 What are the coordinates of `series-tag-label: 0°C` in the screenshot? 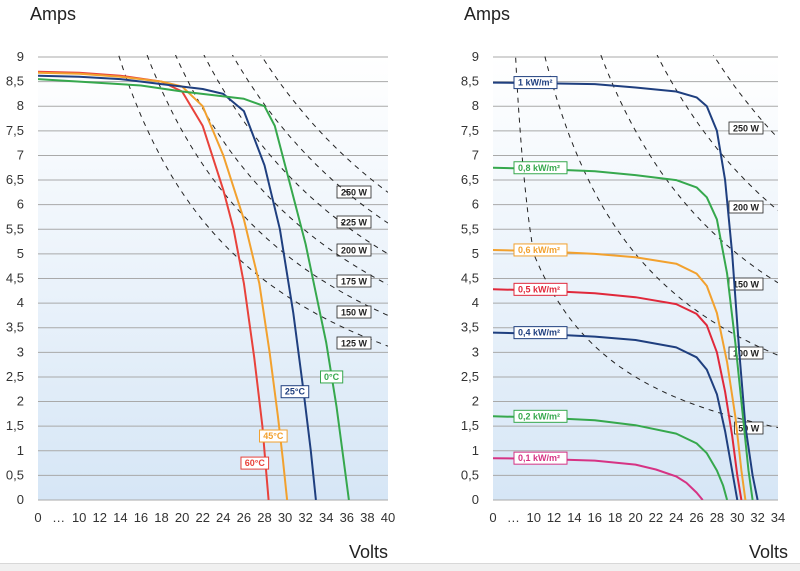 It's located at (332, 377).